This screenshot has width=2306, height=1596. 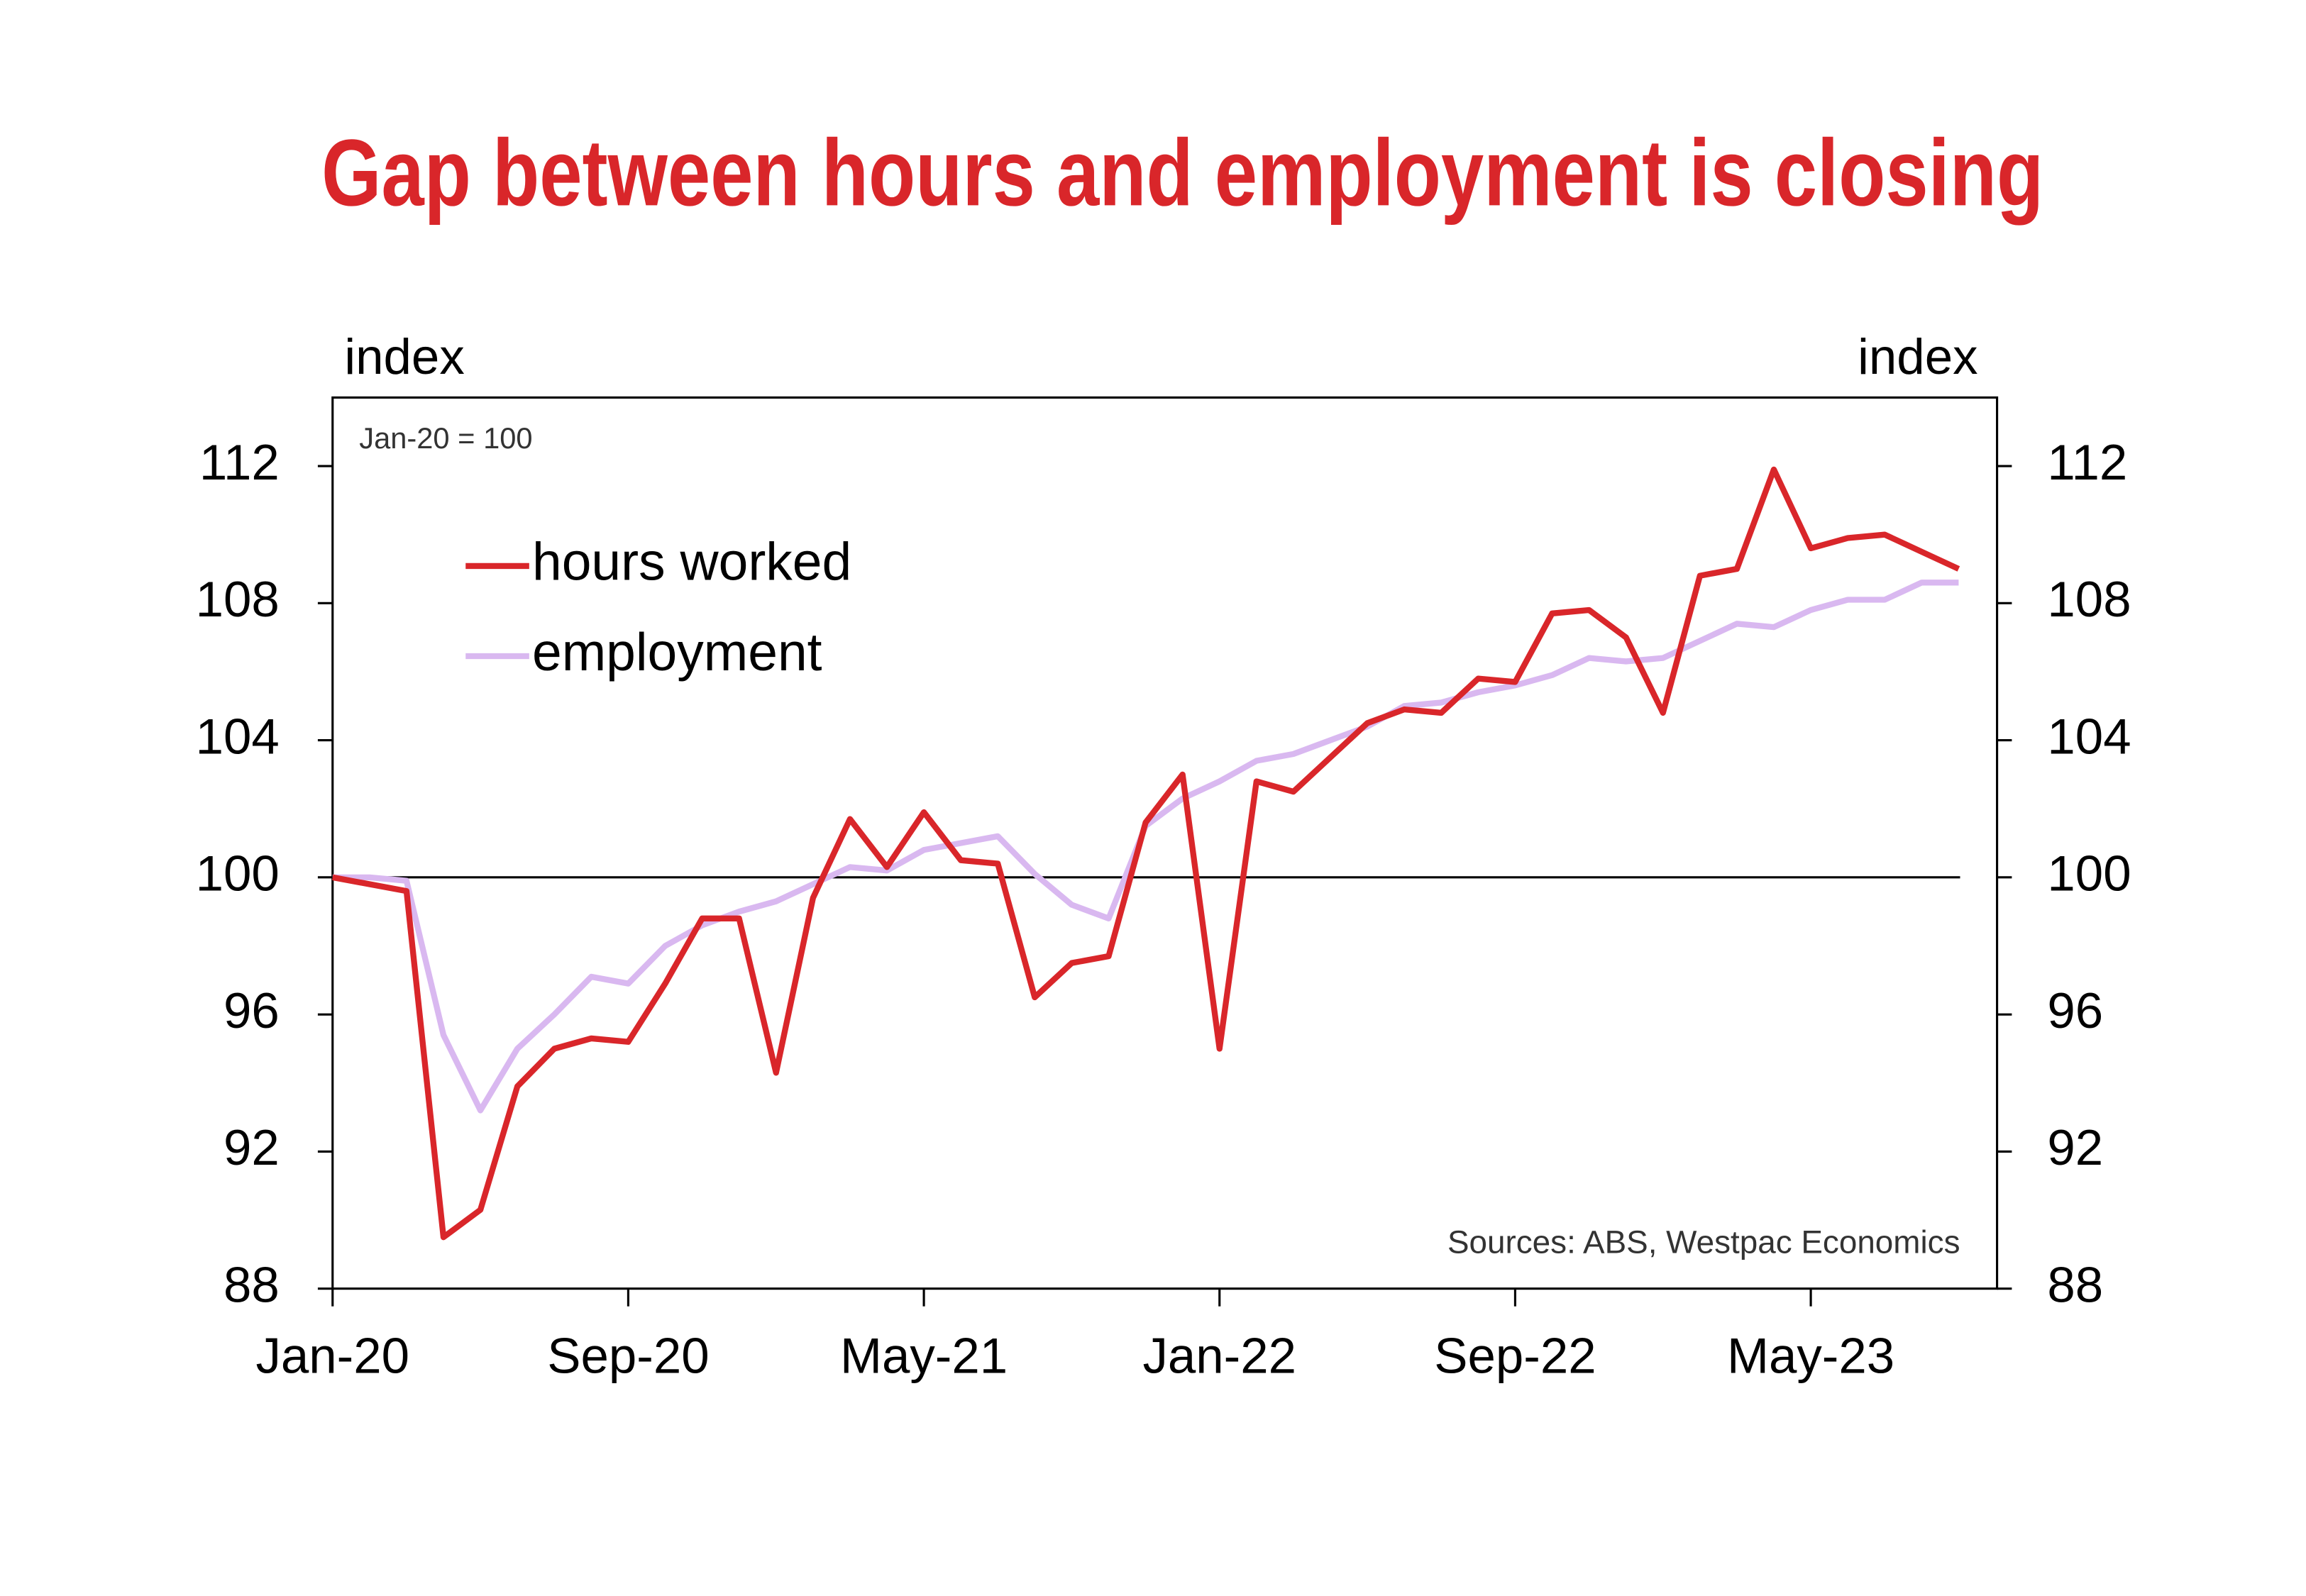 What do you see at coordinates (238, 737) in the screenshot?
I see `y-tick-label: 104` at bounding box center [238, 737].